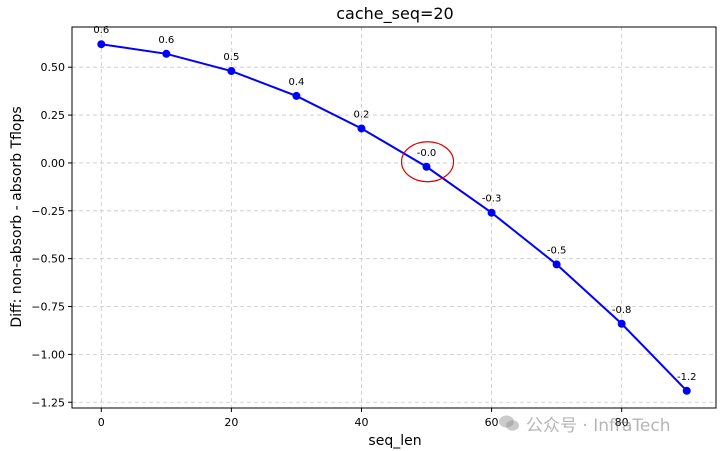 The image size is (720, 451). What do you see at coordinates (557, 250) in the screenshot?
I see `data-label: -0.5` at bounding box center [557, 250].